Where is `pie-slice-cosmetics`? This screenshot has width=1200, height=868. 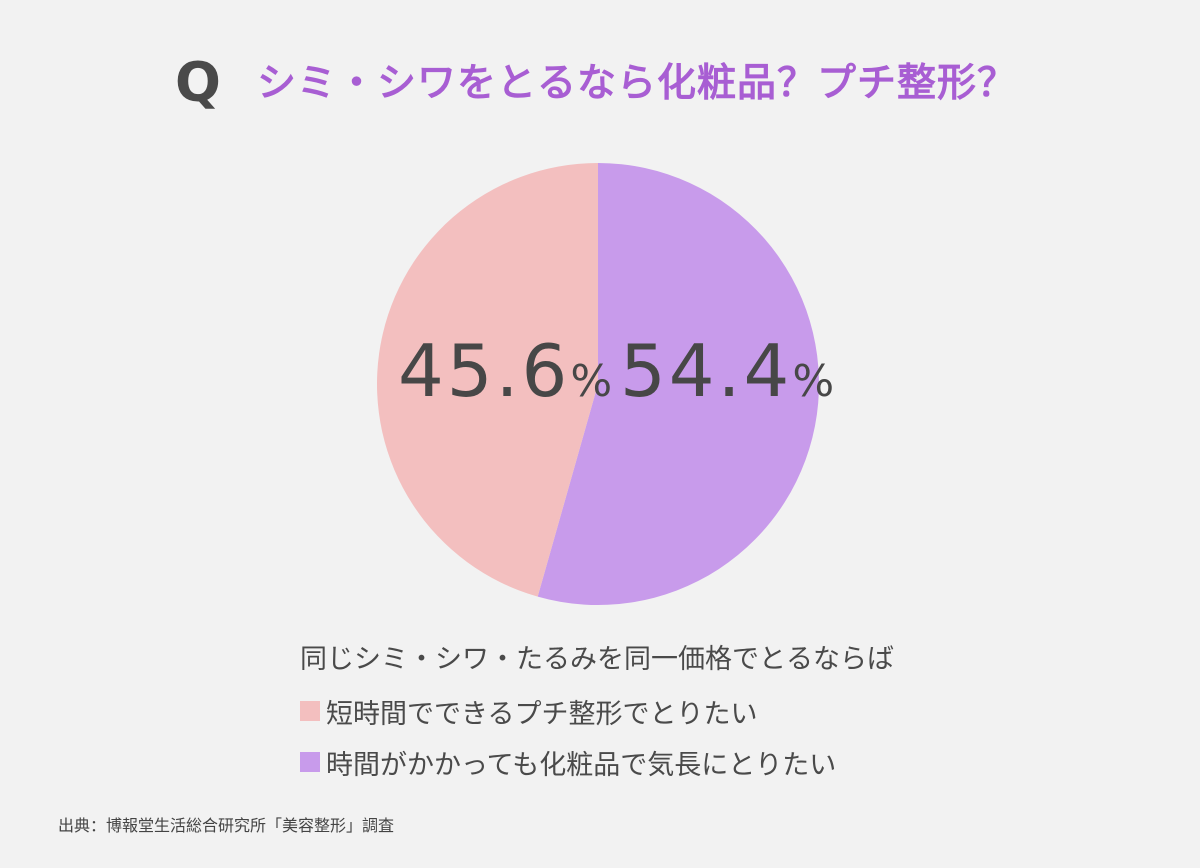
pie-slice-cosmetics is located at coordinates (678, 384).